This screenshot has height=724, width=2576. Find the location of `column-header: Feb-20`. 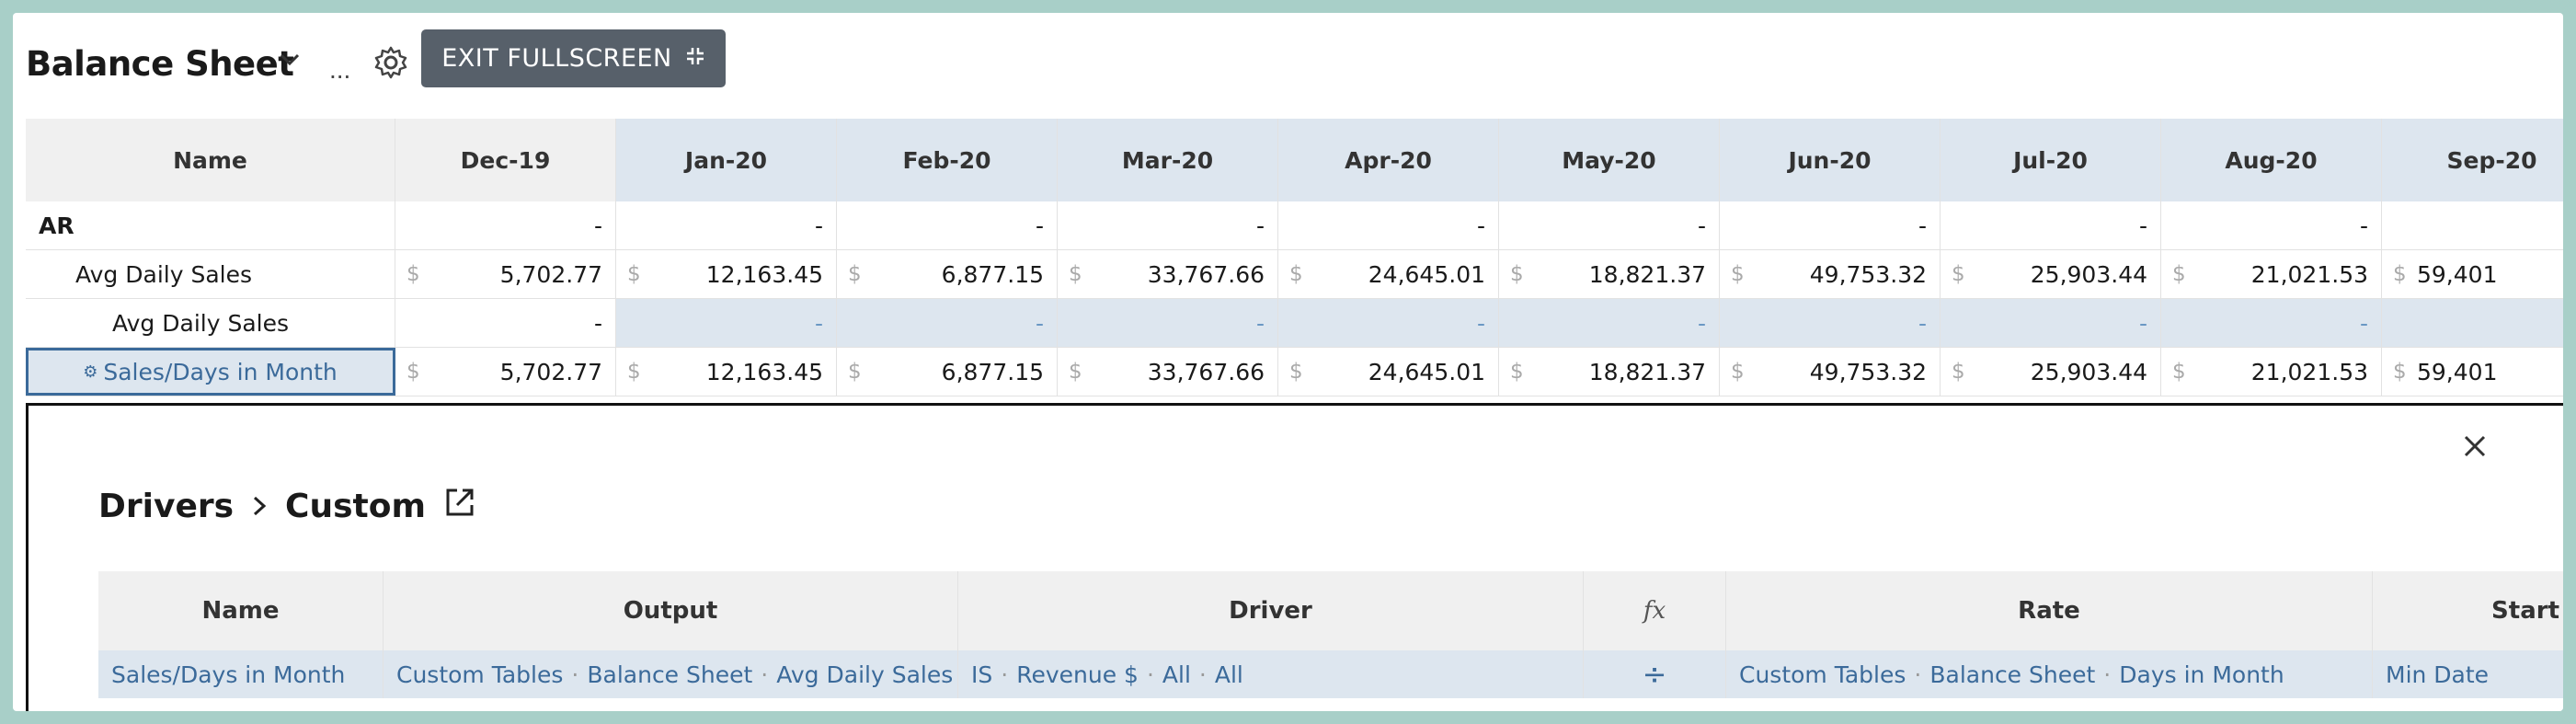

column-header: Feb-20 is located at coordinates (948, 160).